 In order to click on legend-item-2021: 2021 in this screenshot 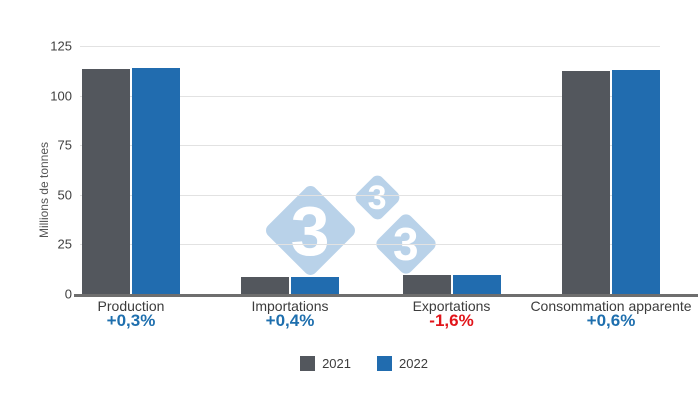, I will do `click(325, 363)`.